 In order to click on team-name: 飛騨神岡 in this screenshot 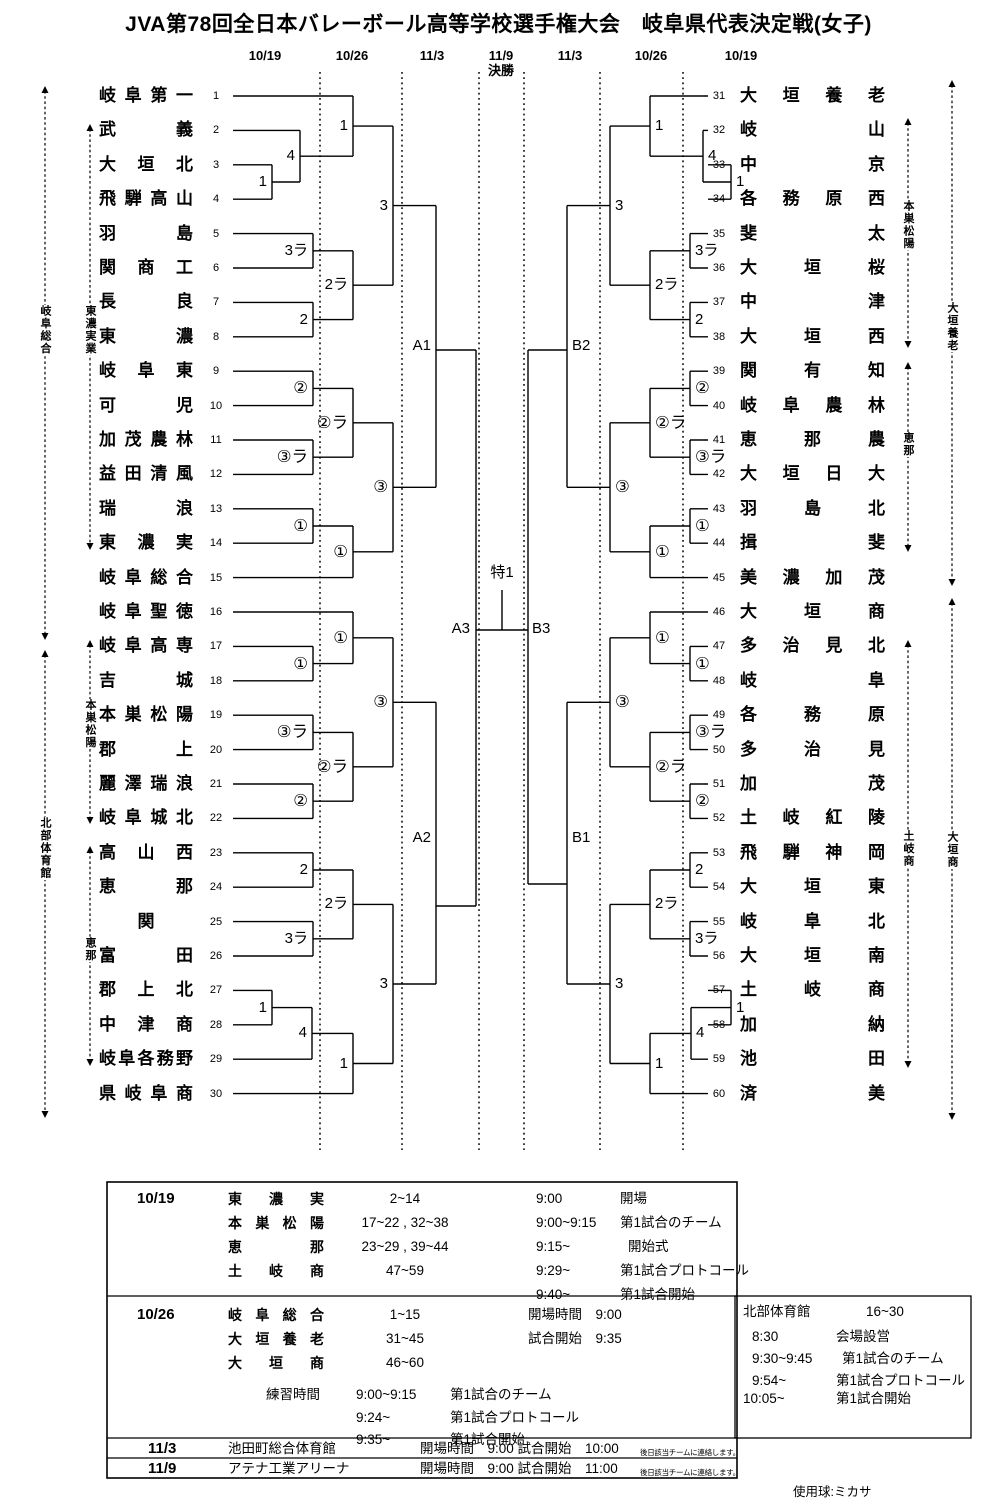, I will do `click(812, 852)`.